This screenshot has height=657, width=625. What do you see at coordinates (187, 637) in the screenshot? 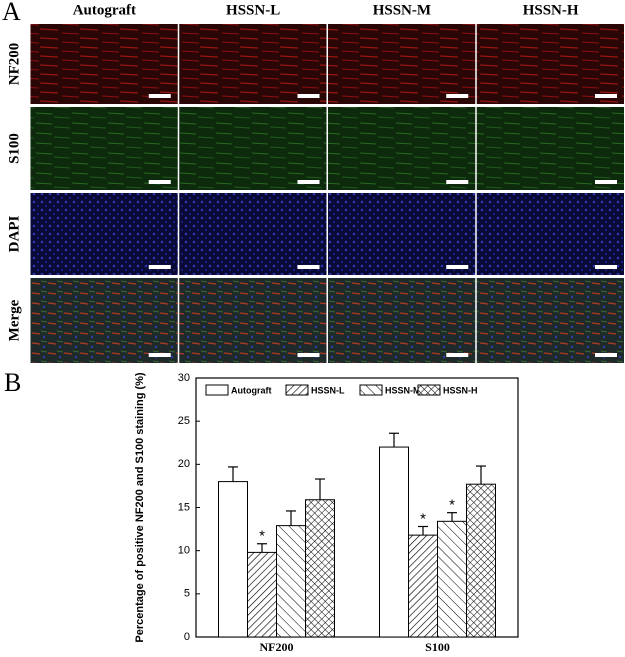
I see `y-tick-label: 0` at bounding box center [187, 637].